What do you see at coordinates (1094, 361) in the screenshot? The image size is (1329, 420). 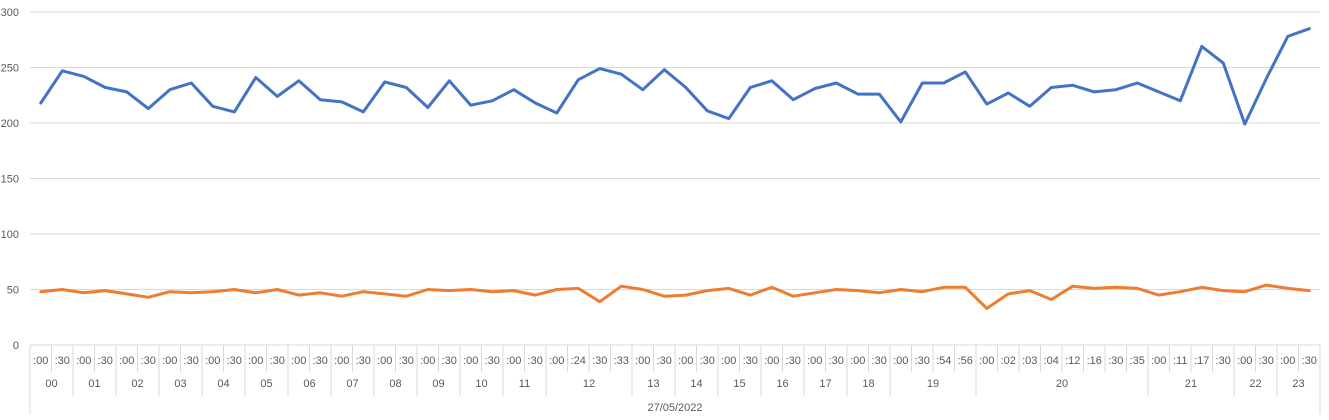 I see `x-minute-label: :16` at bounding box center [1094, 361].